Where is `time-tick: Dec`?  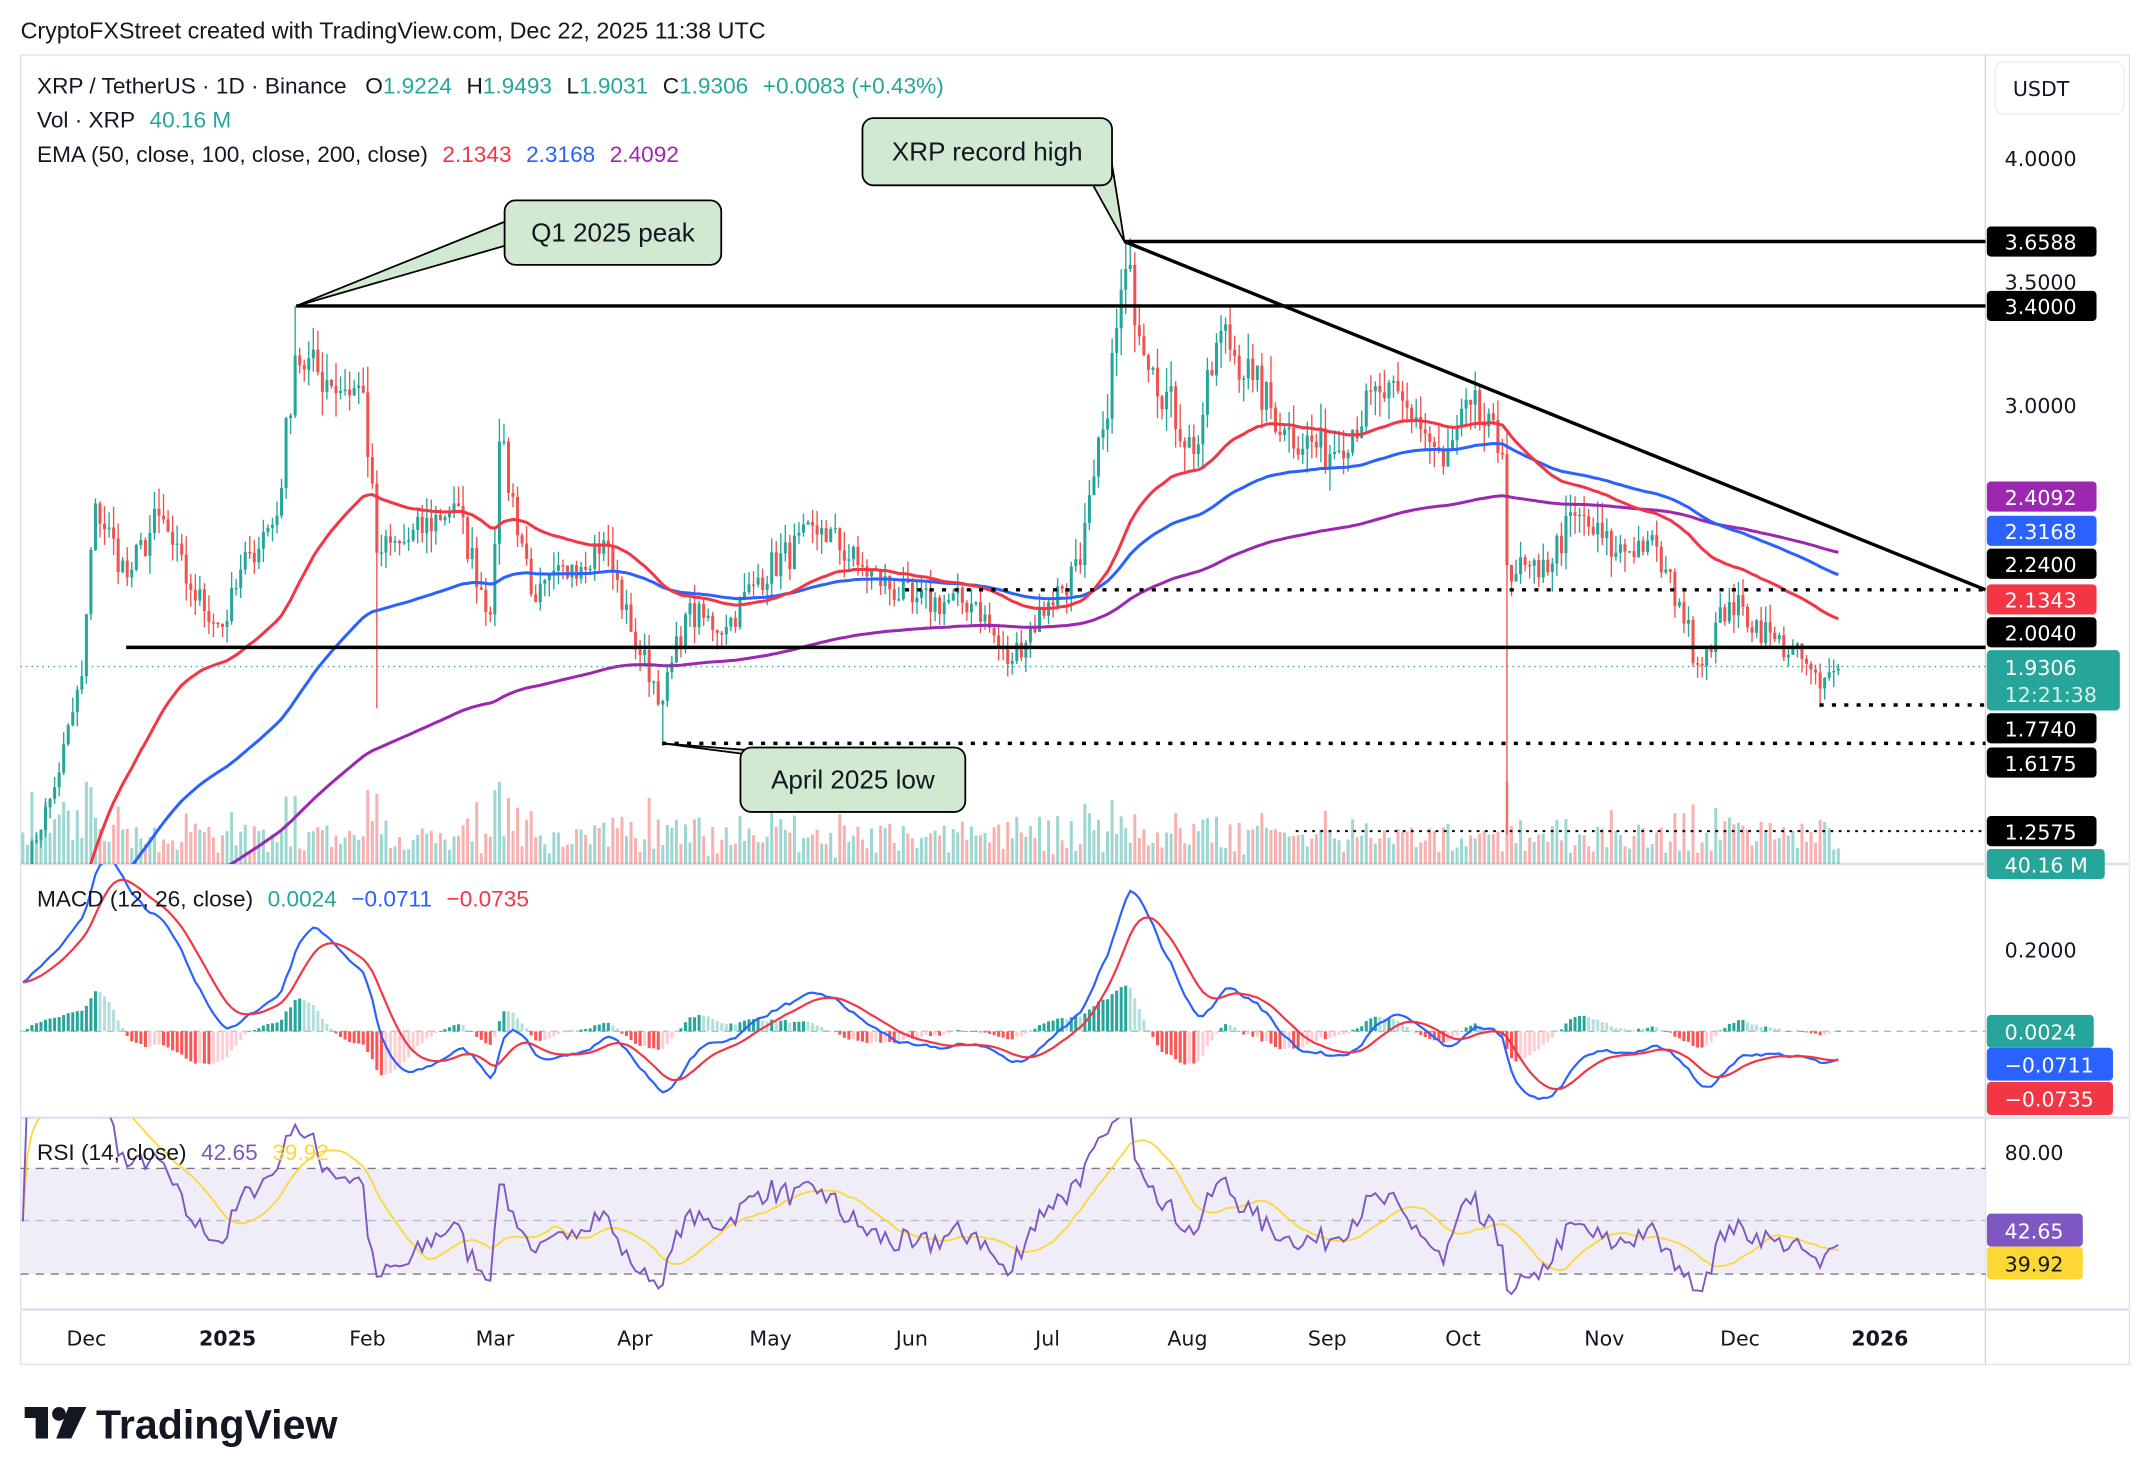
time-tick: Dec is located at coordinates (87, 1338).